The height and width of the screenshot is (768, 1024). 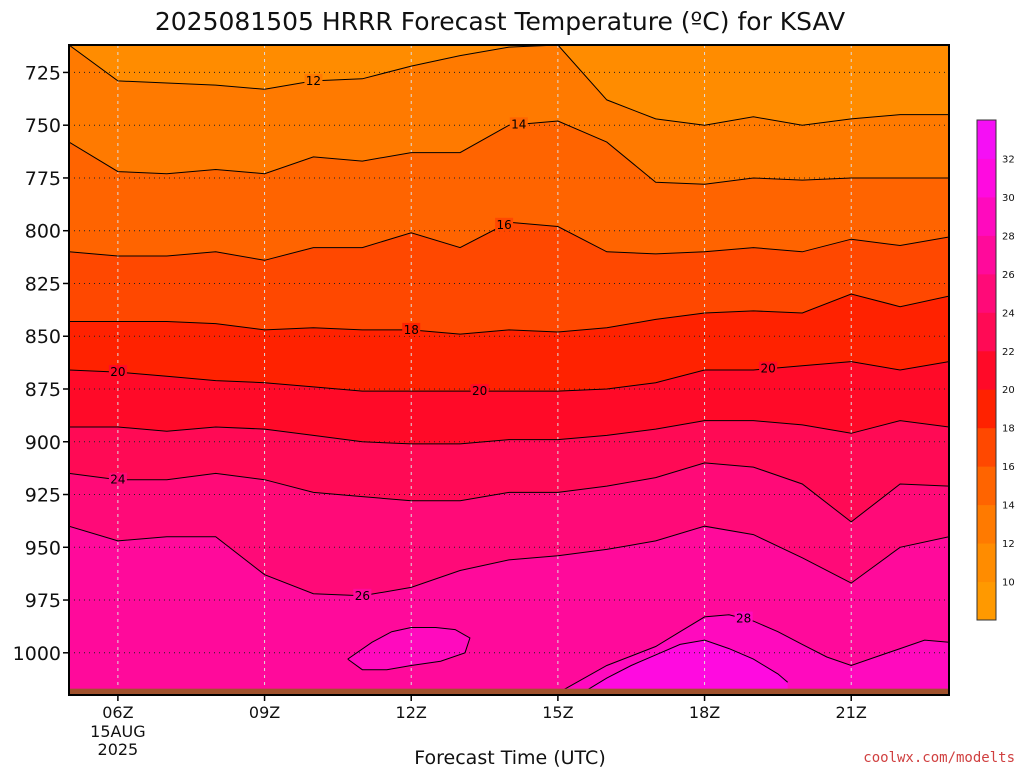 What do you see at coordinates (1008, 275) in the screenshot?
I see `colorbar-tick-label: 26` at bounding box center [1008, 275].